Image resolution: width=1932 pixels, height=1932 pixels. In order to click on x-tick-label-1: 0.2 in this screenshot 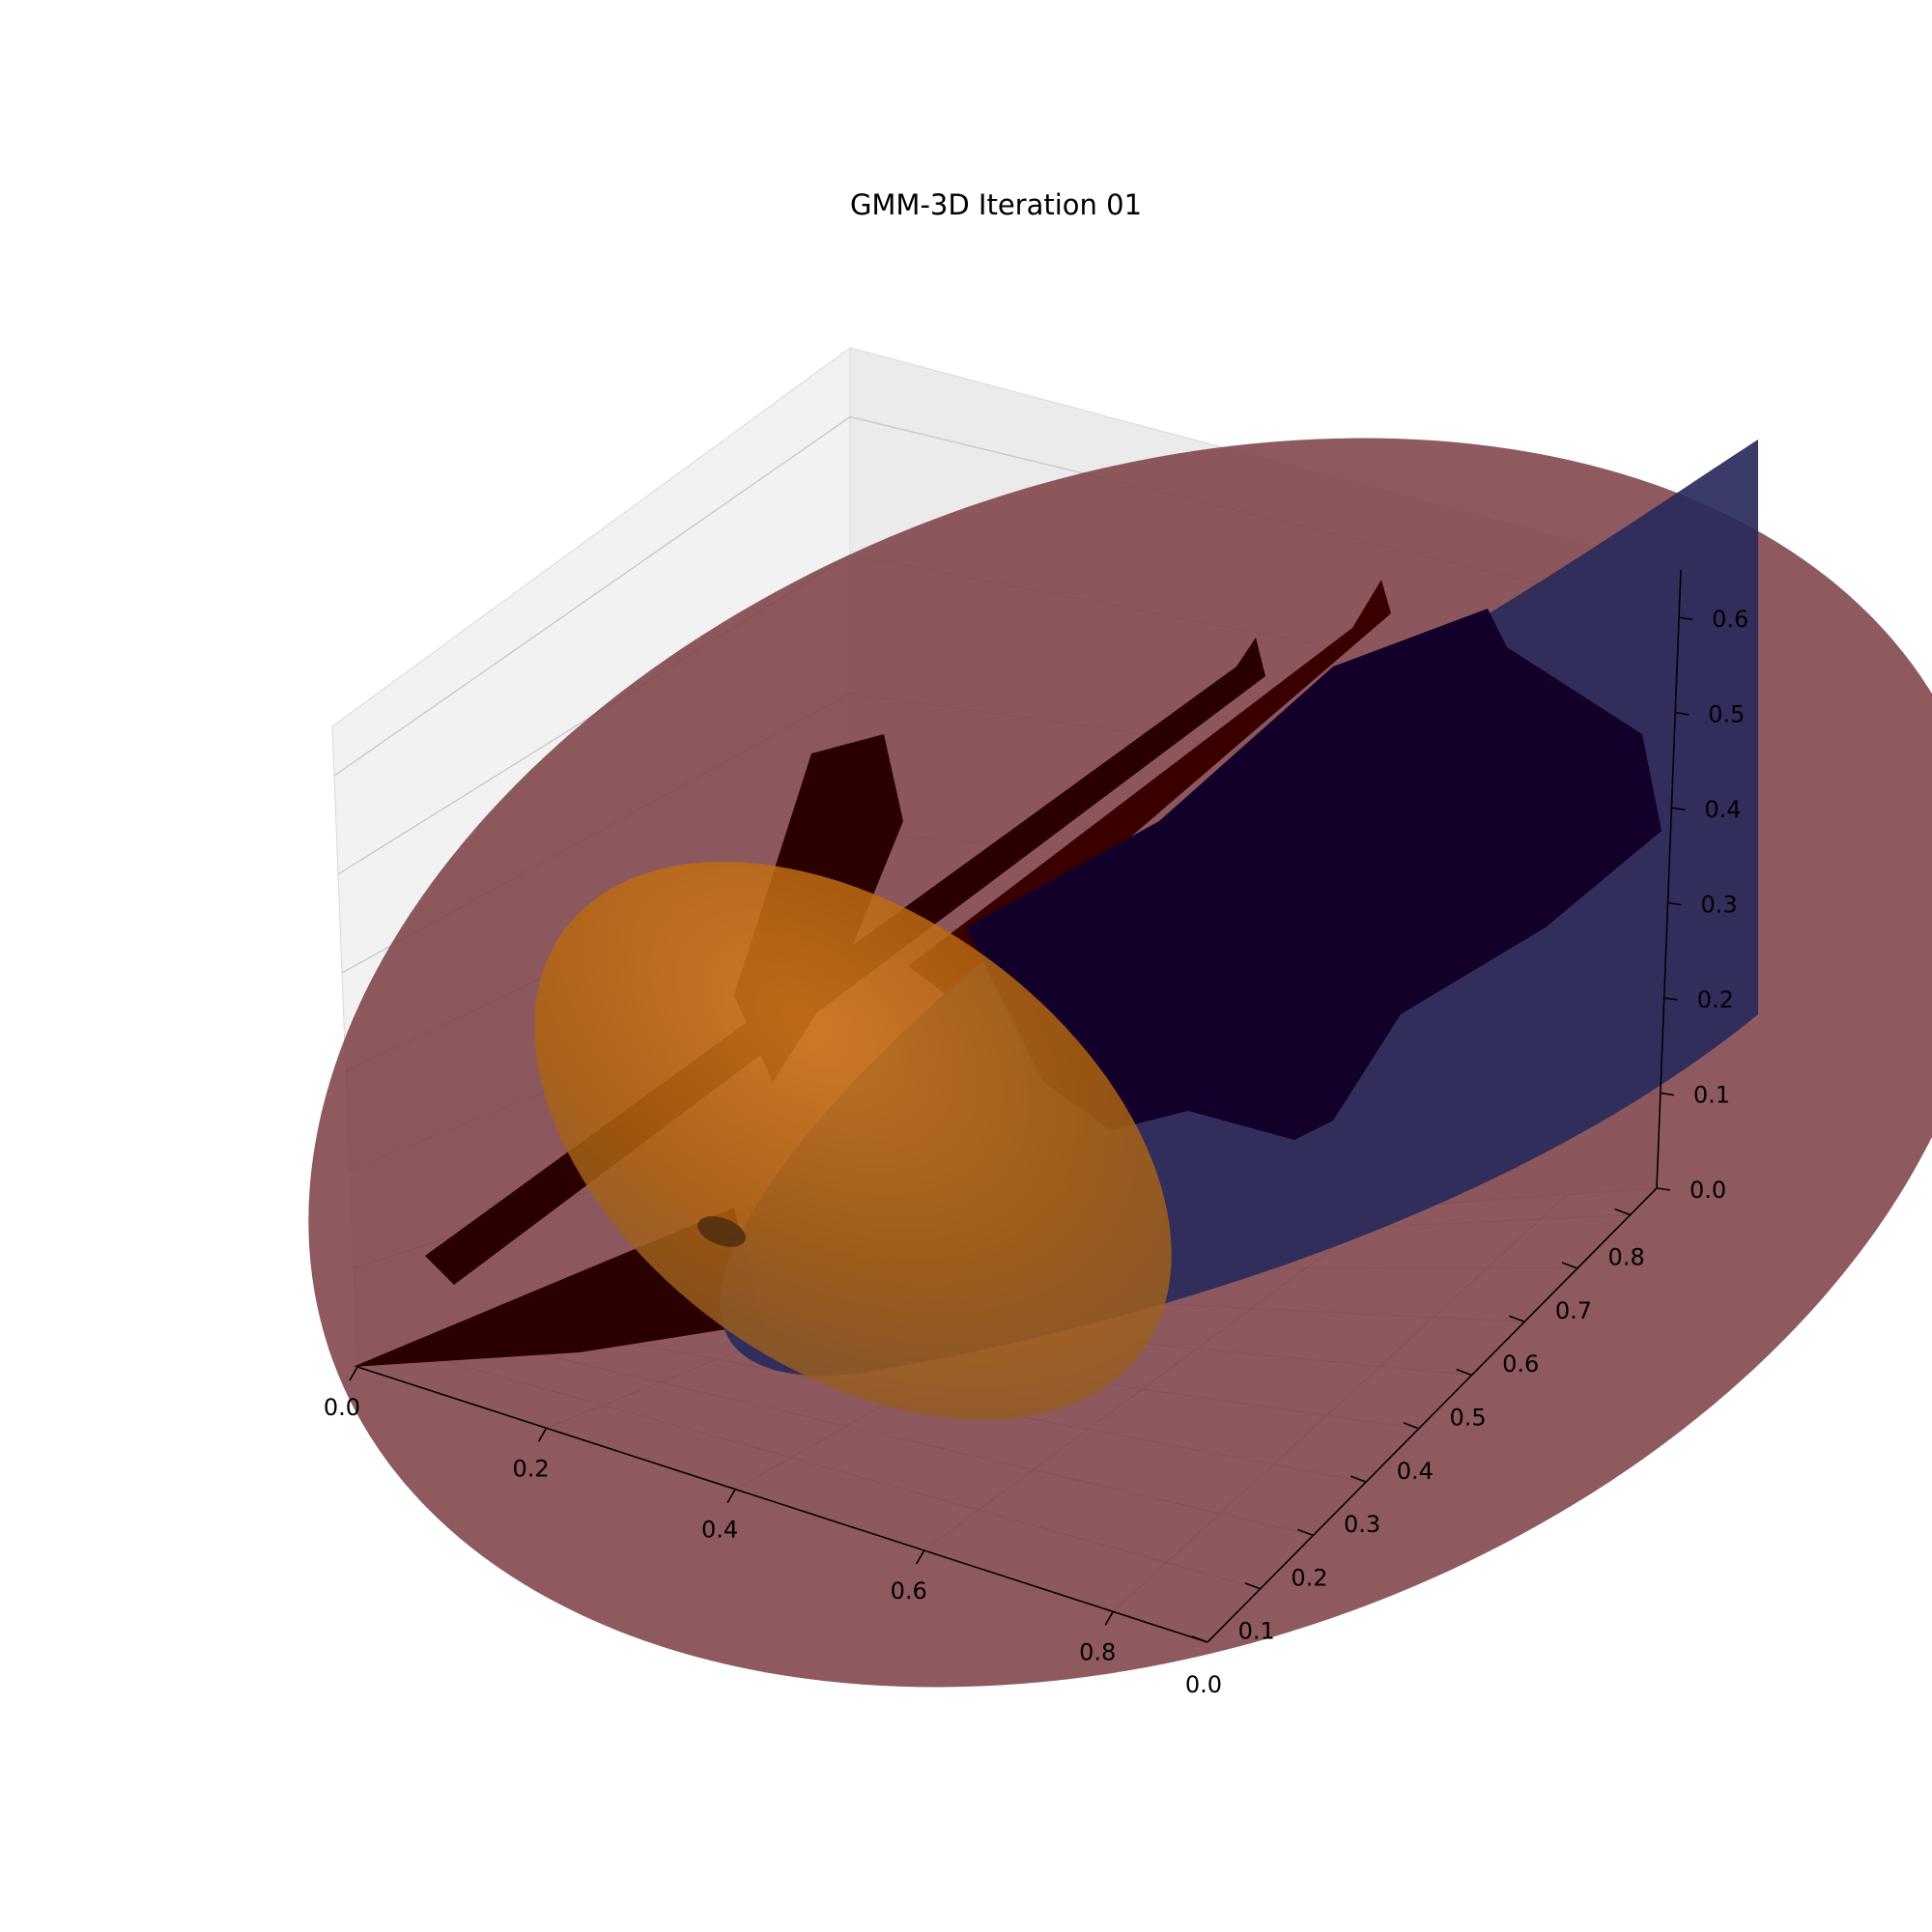, I will do `click(530, 1468)`.